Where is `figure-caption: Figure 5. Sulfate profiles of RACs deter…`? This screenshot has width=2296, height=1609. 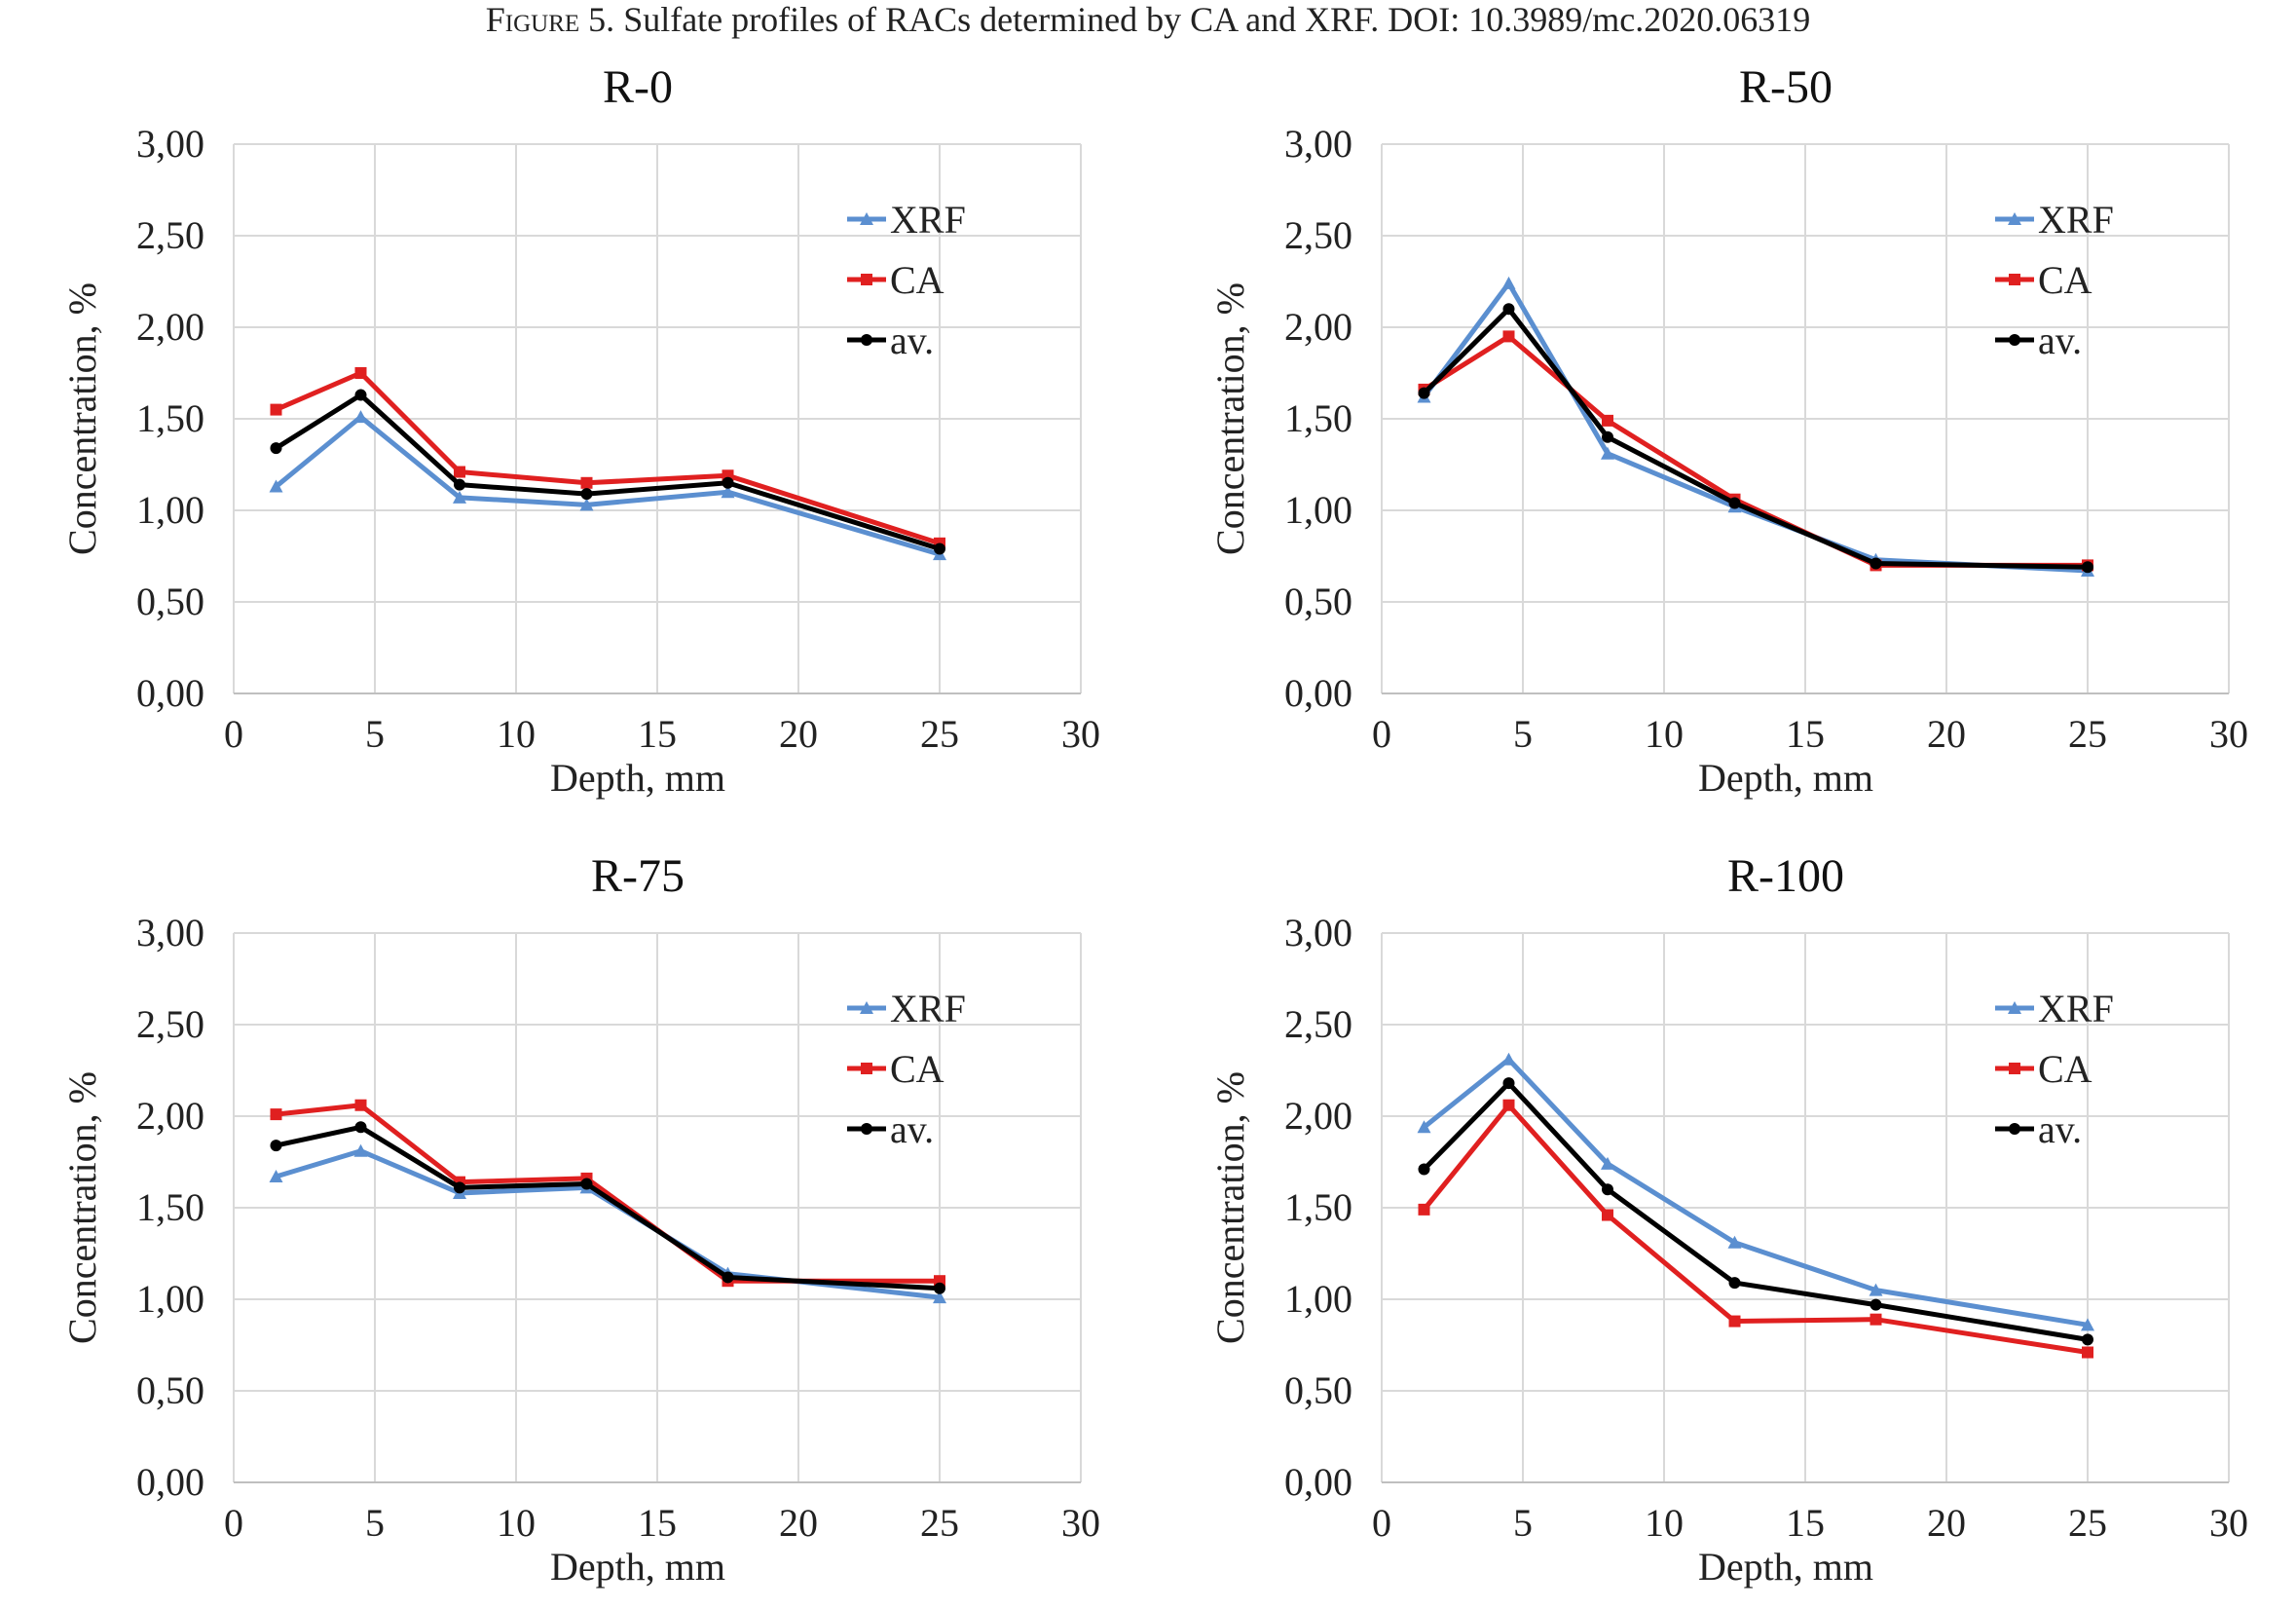
figure-caption: Figure 5. Sulfate profiles of RACs deter… is located at coordinates (1148, 19).